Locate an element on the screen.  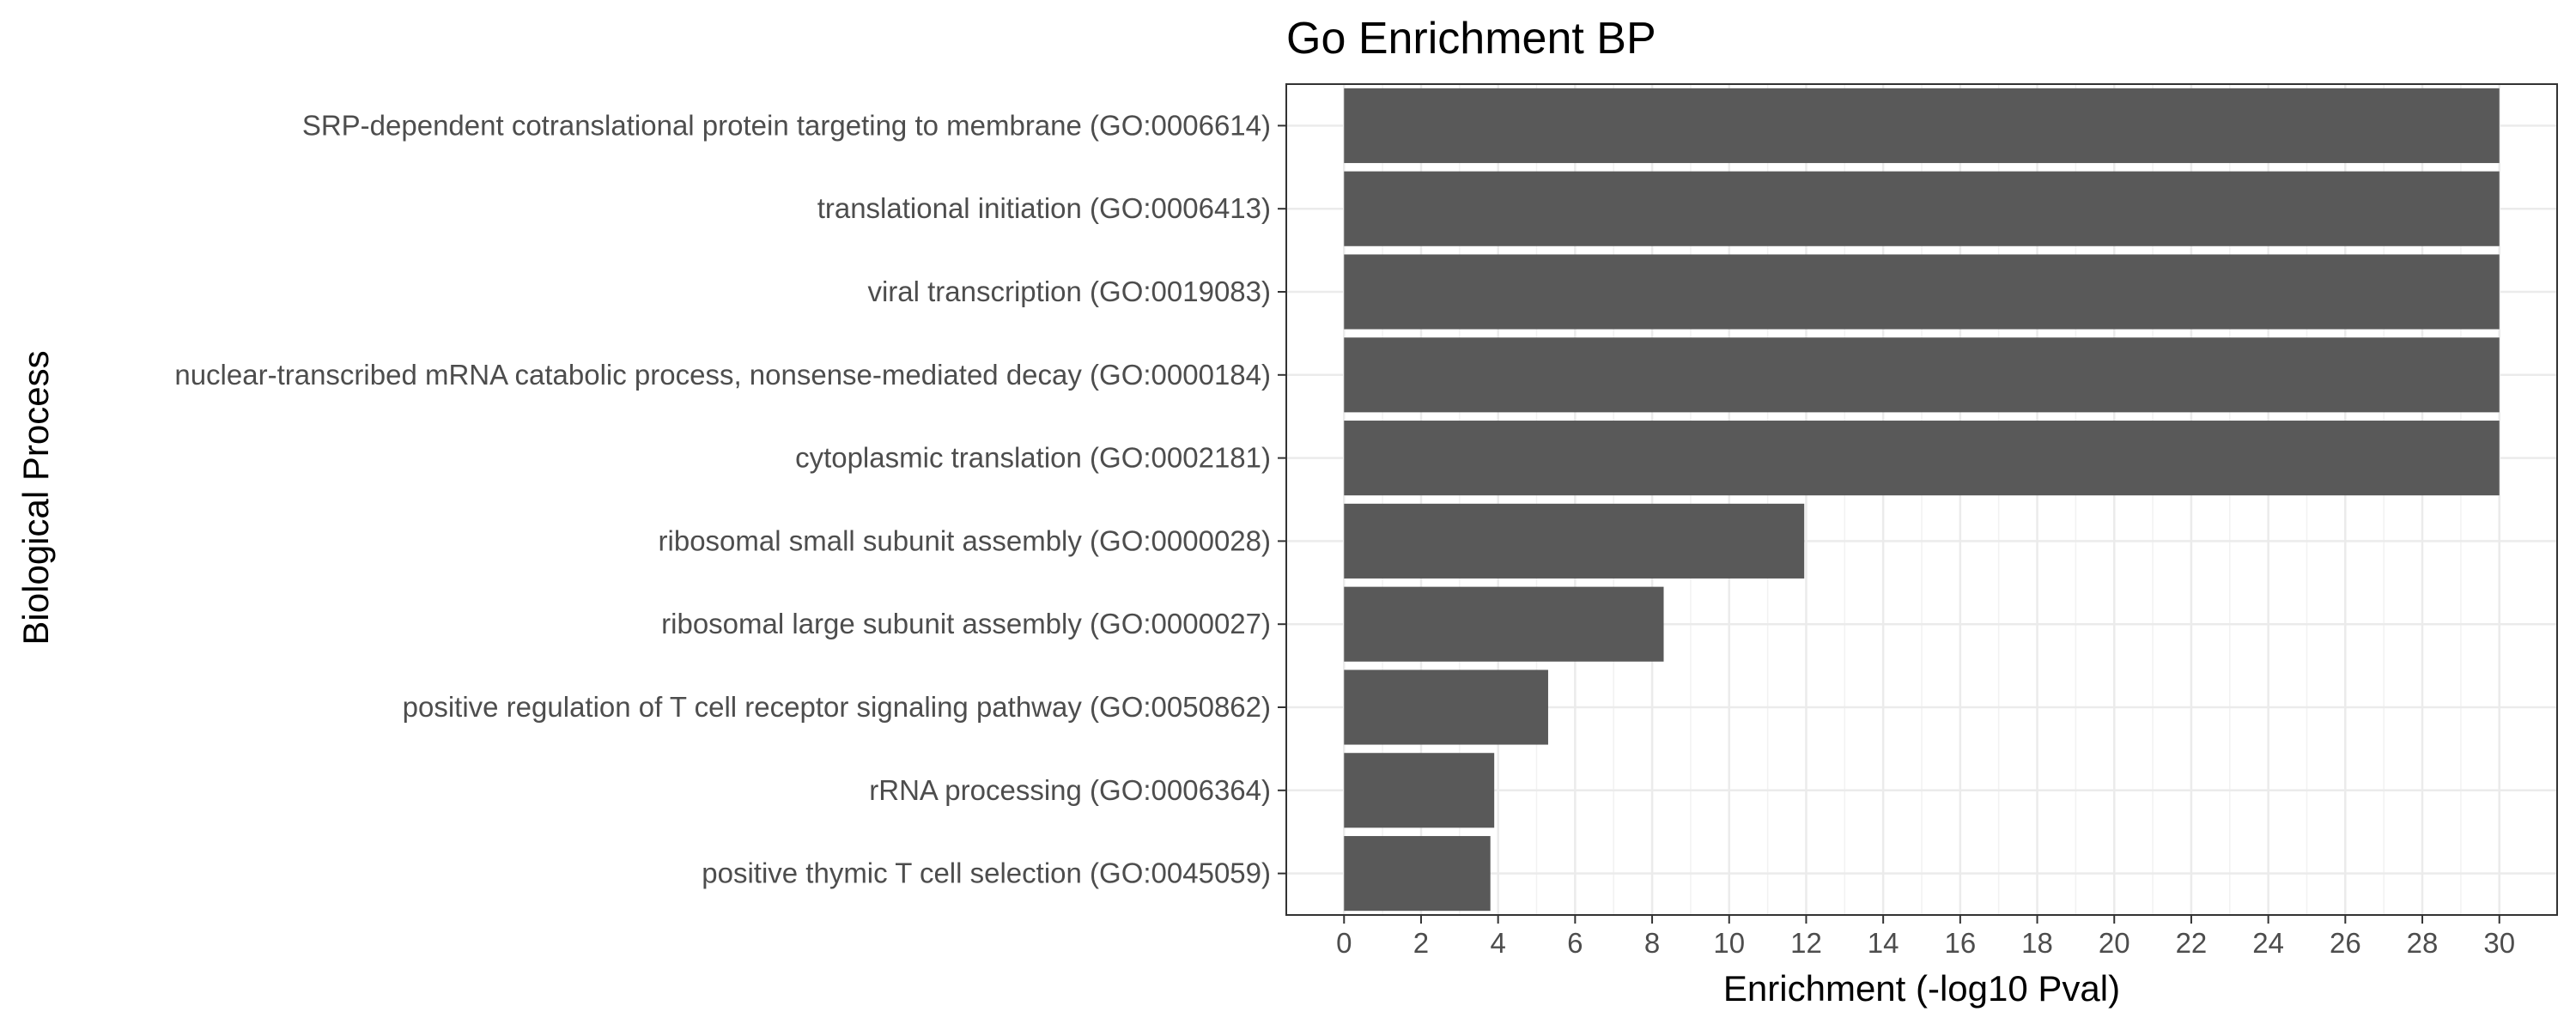
x-tick-label: 12 is located at coordinates (1806, 943).